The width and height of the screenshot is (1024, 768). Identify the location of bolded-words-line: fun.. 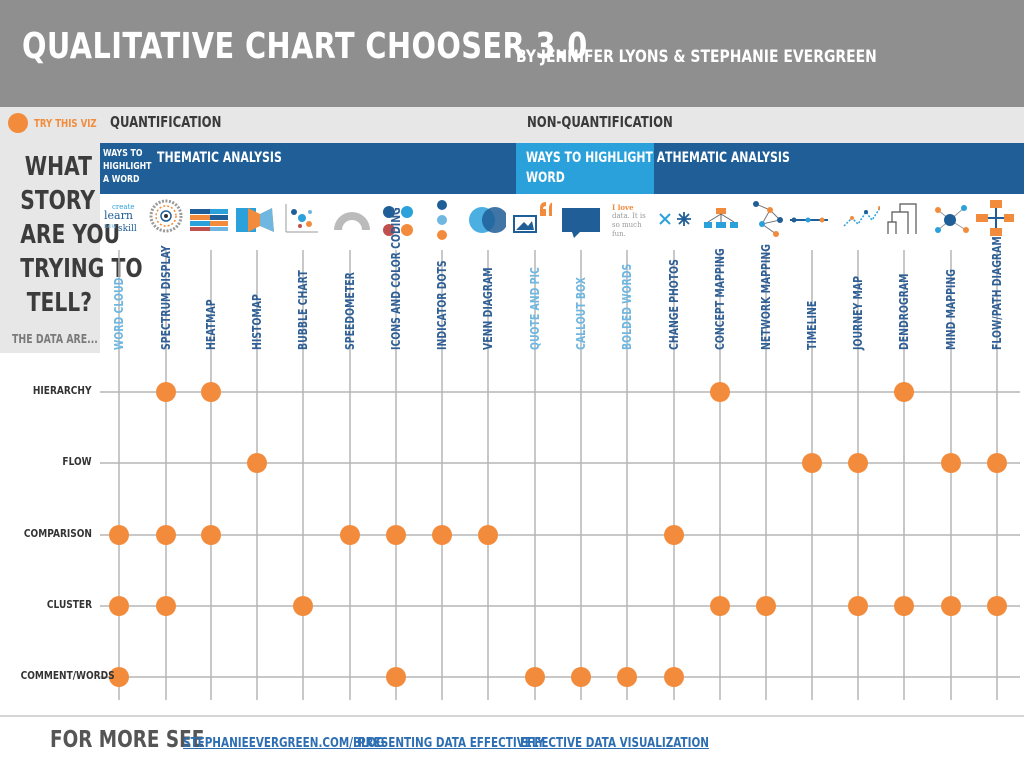
(619, 234).